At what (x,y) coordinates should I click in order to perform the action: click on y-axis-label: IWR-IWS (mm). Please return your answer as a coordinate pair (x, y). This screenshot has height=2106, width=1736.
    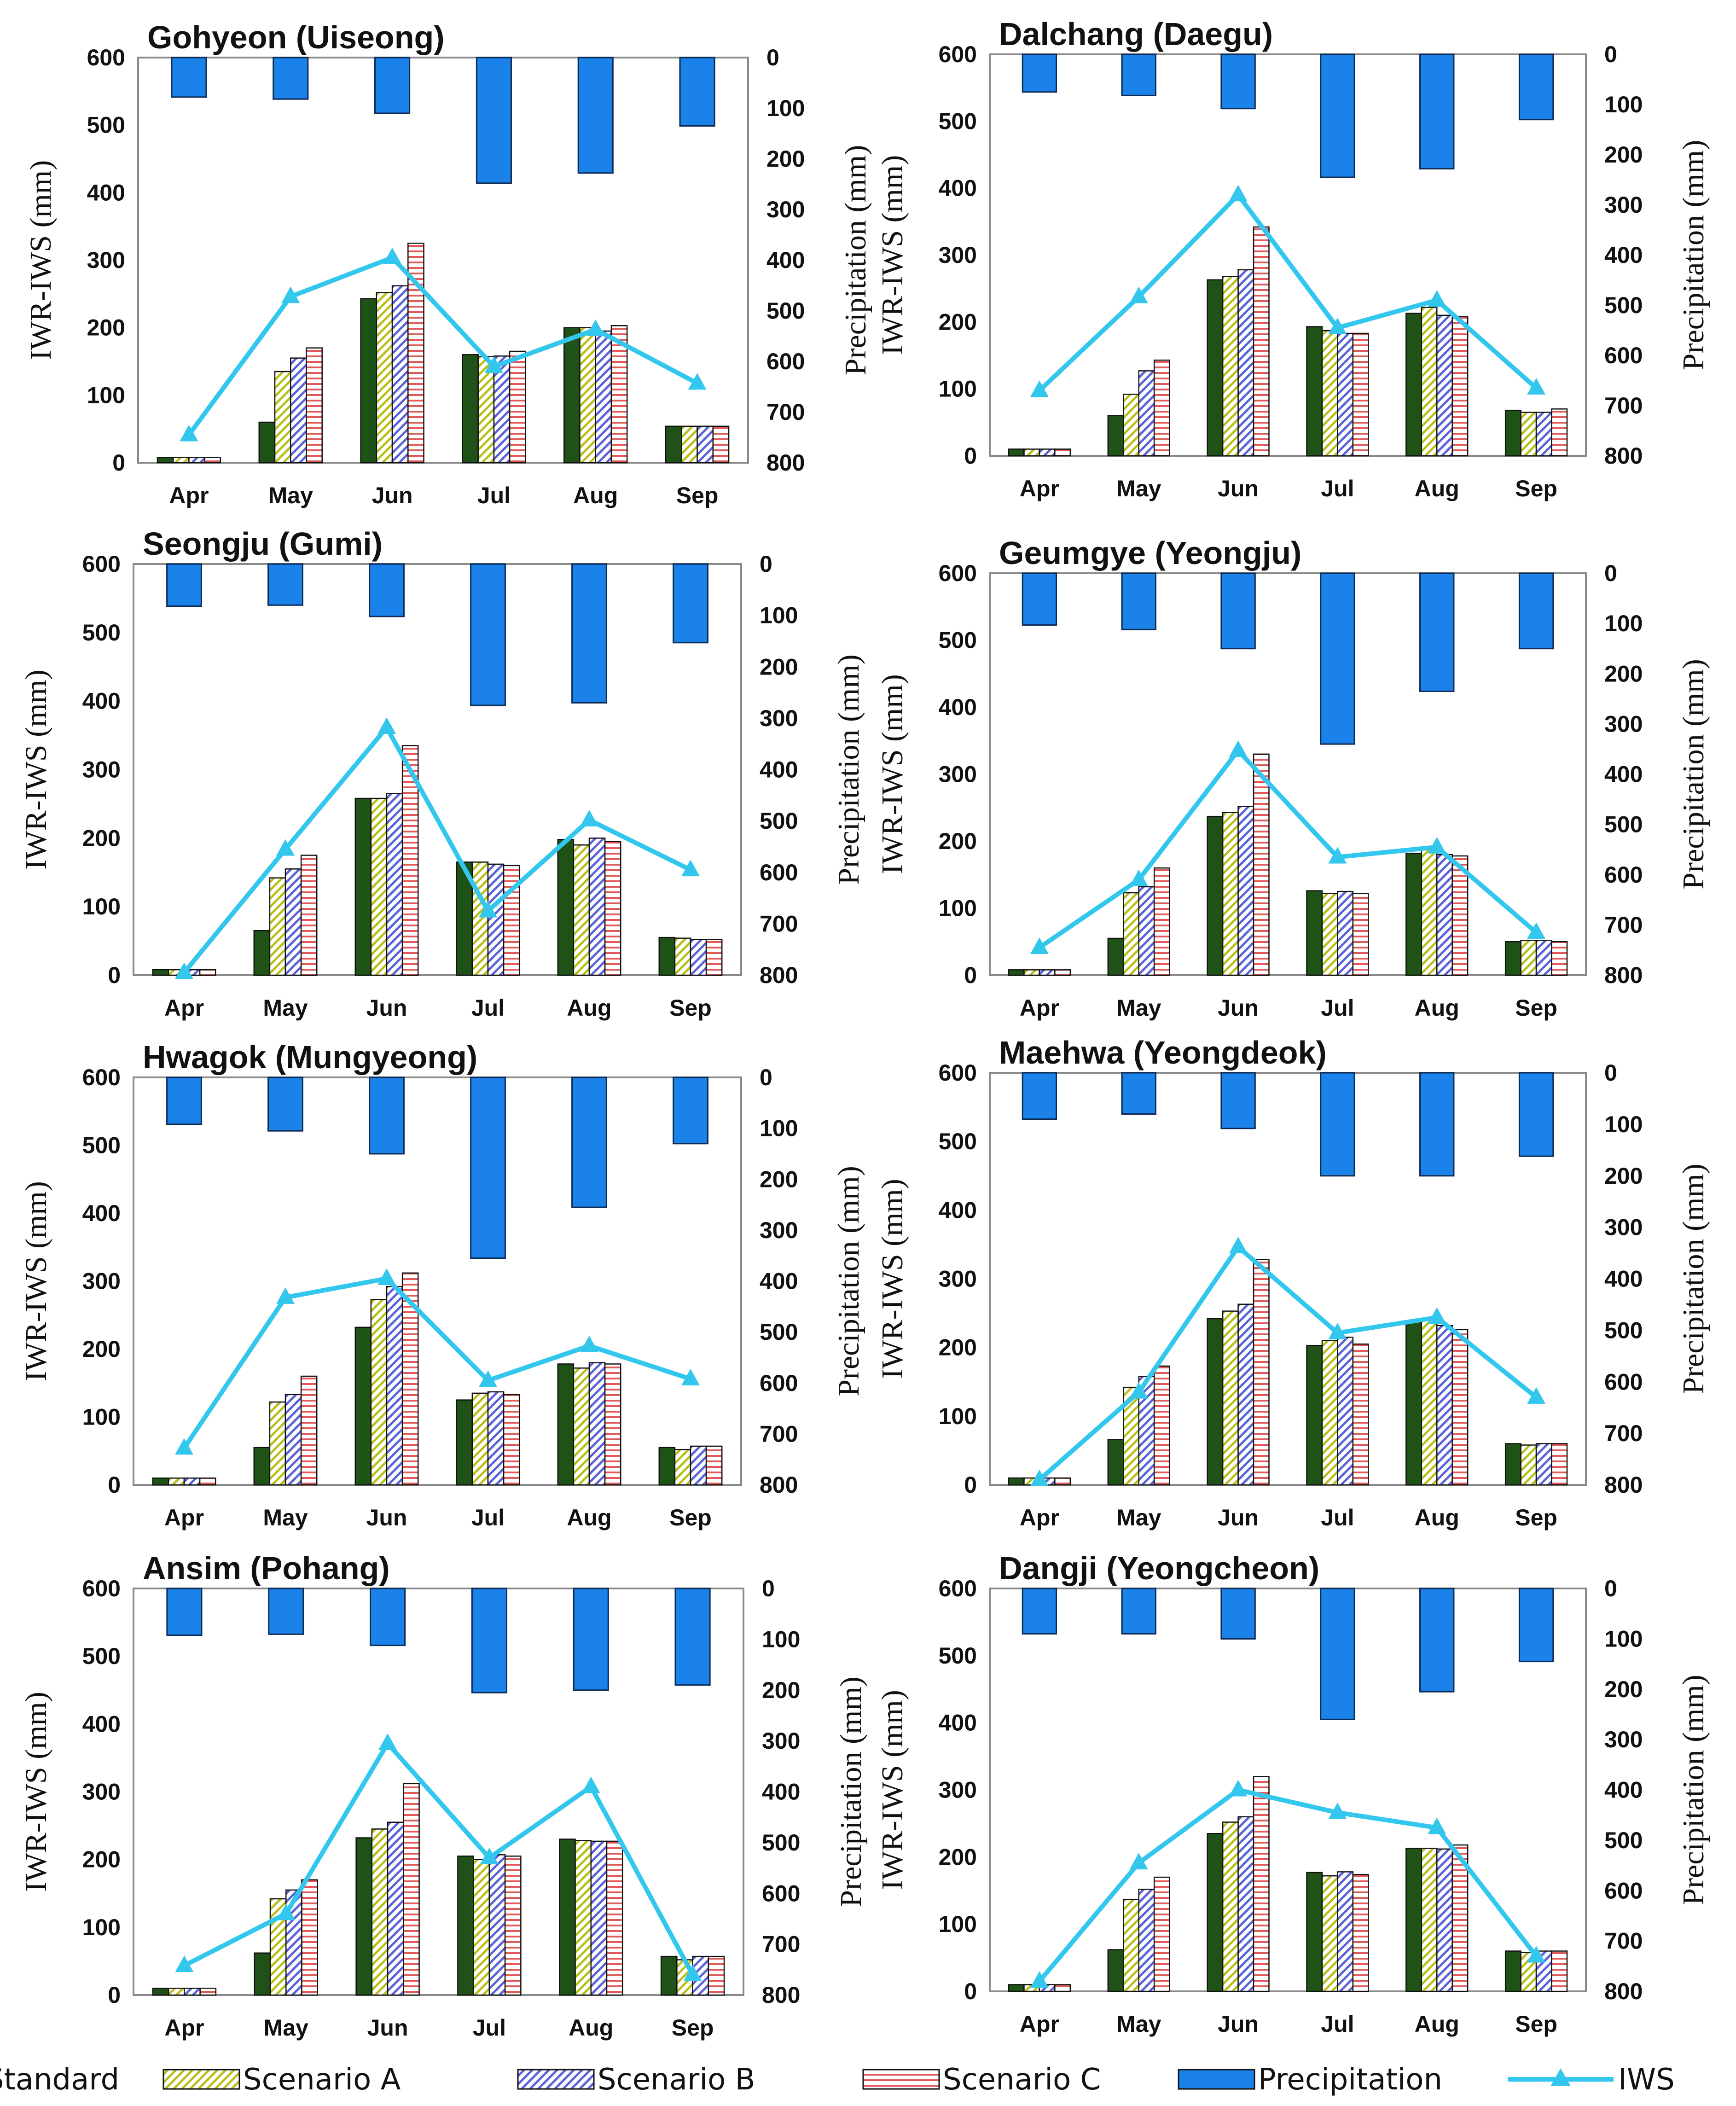
    Looking at the image, I should click on (892, 1279).